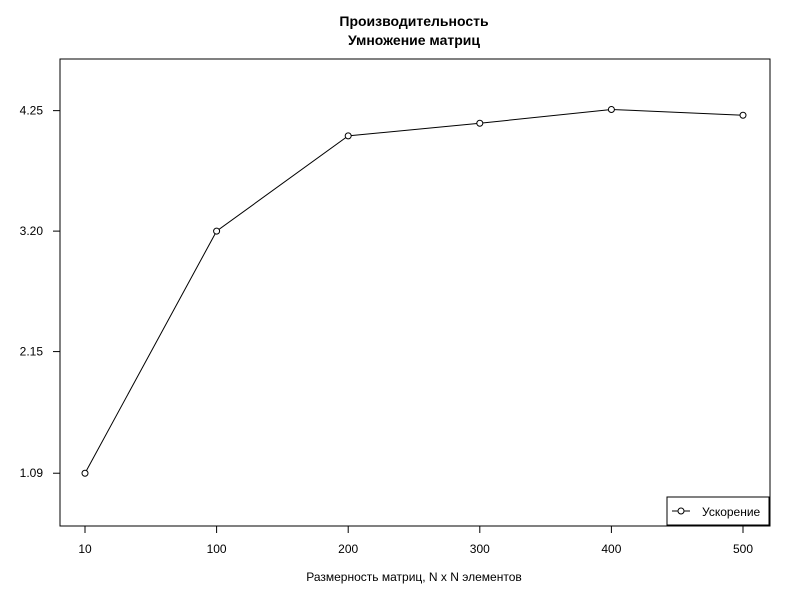 The image size is (800, 605). I want to click on x-tick-label: 400, so click(611, 549).